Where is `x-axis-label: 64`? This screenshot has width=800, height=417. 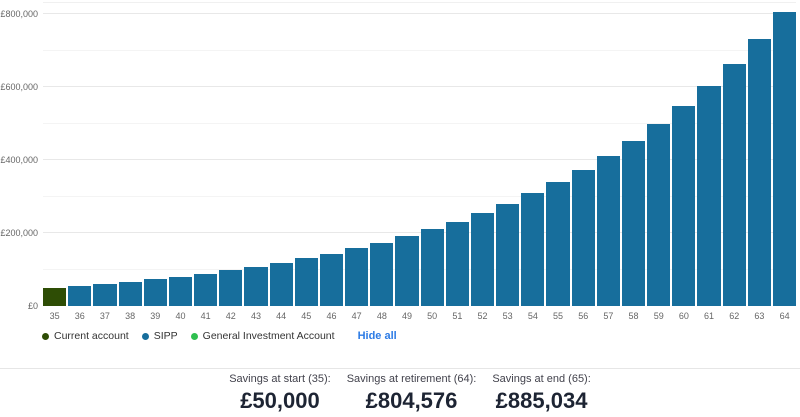
x-axis-label: 64 is located at coordinates (784, 316).